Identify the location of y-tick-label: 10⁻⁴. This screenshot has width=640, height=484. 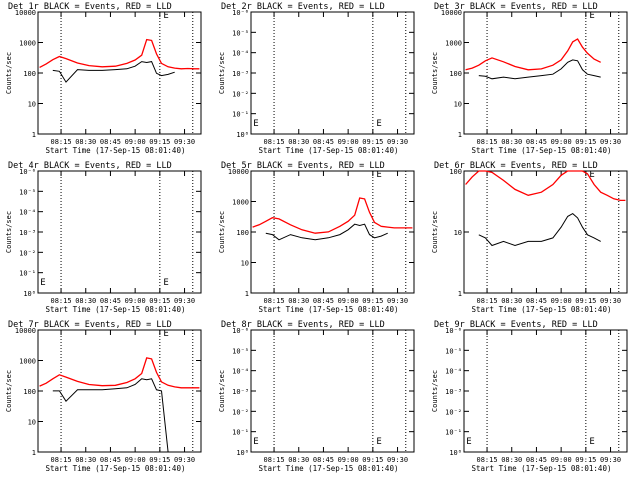
(240, 372).